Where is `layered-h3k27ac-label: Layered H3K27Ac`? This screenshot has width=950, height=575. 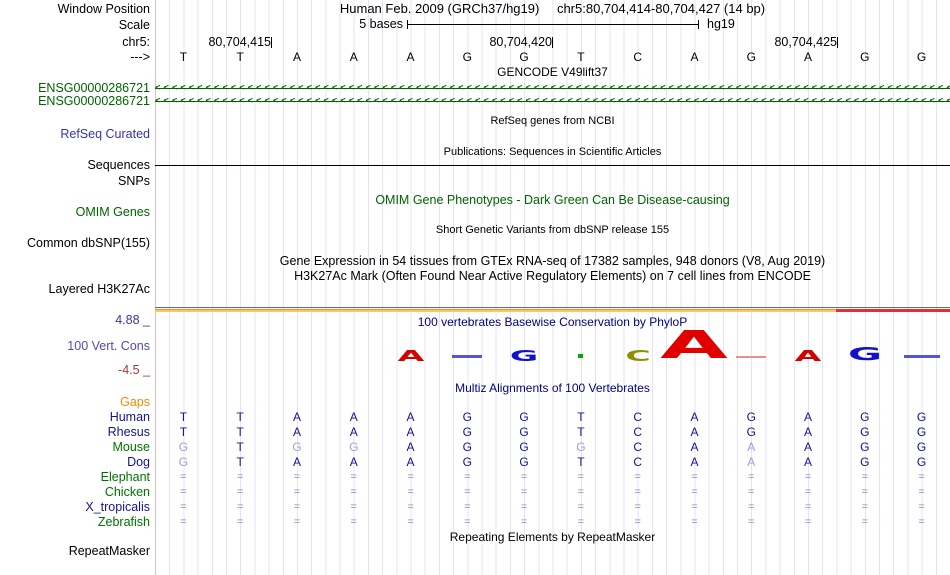 layered-h3k27ac-label: Layered H3K27Ac is located at coordinates (99, 289).